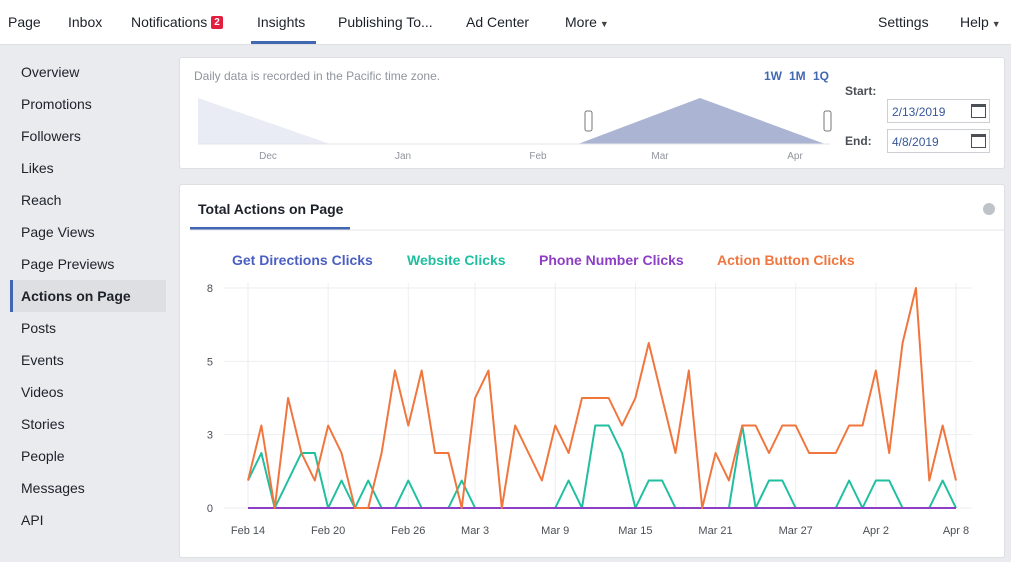  Describe the element at coordinates (85, 22) in the screenshot. I see `nav-item: Inbox` at that location.